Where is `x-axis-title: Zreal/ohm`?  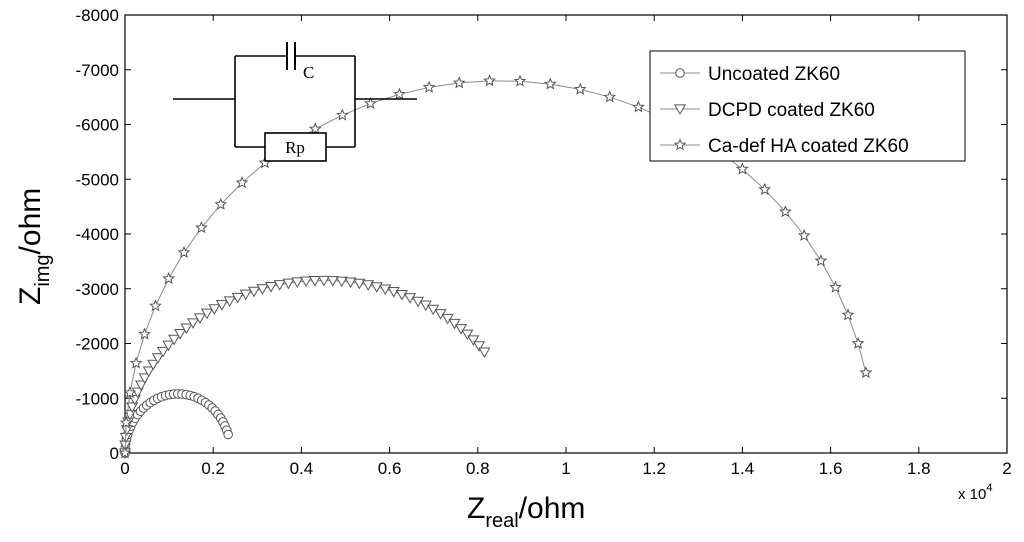
x-axis-title: Zreal/ohm is located at coordinates (526, 512).